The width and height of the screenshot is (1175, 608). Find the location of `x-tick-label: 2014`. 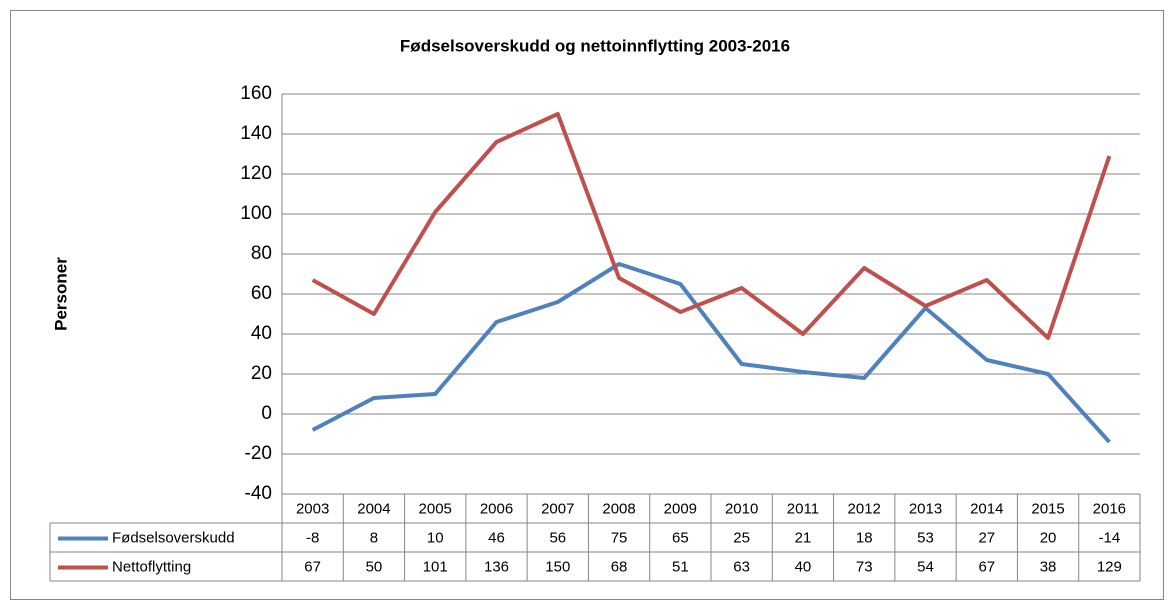

x-tick-label: 2014 is located at coordinates (986, 508).